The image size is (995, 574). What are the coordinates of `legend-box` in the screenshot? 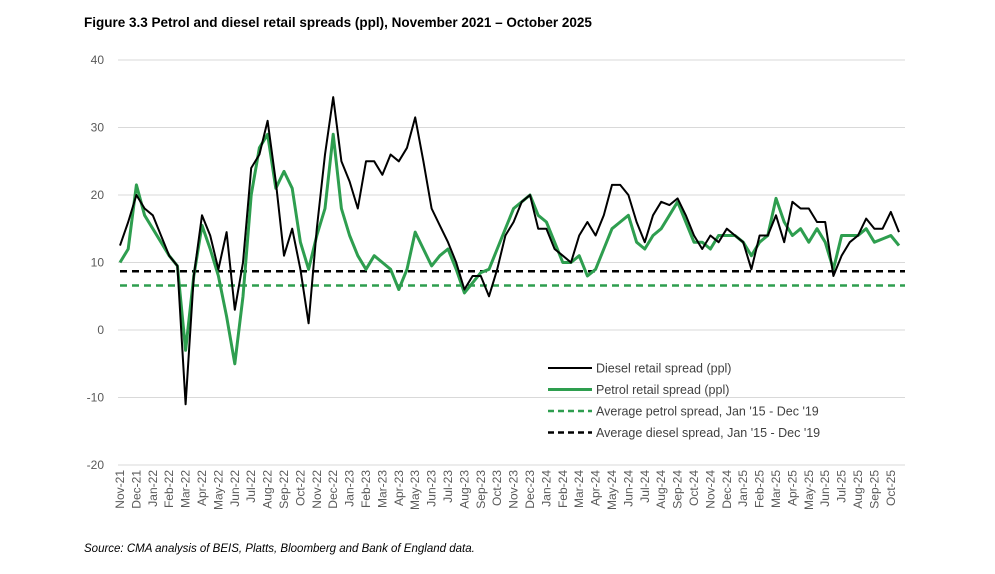 It's located at (715, 399).